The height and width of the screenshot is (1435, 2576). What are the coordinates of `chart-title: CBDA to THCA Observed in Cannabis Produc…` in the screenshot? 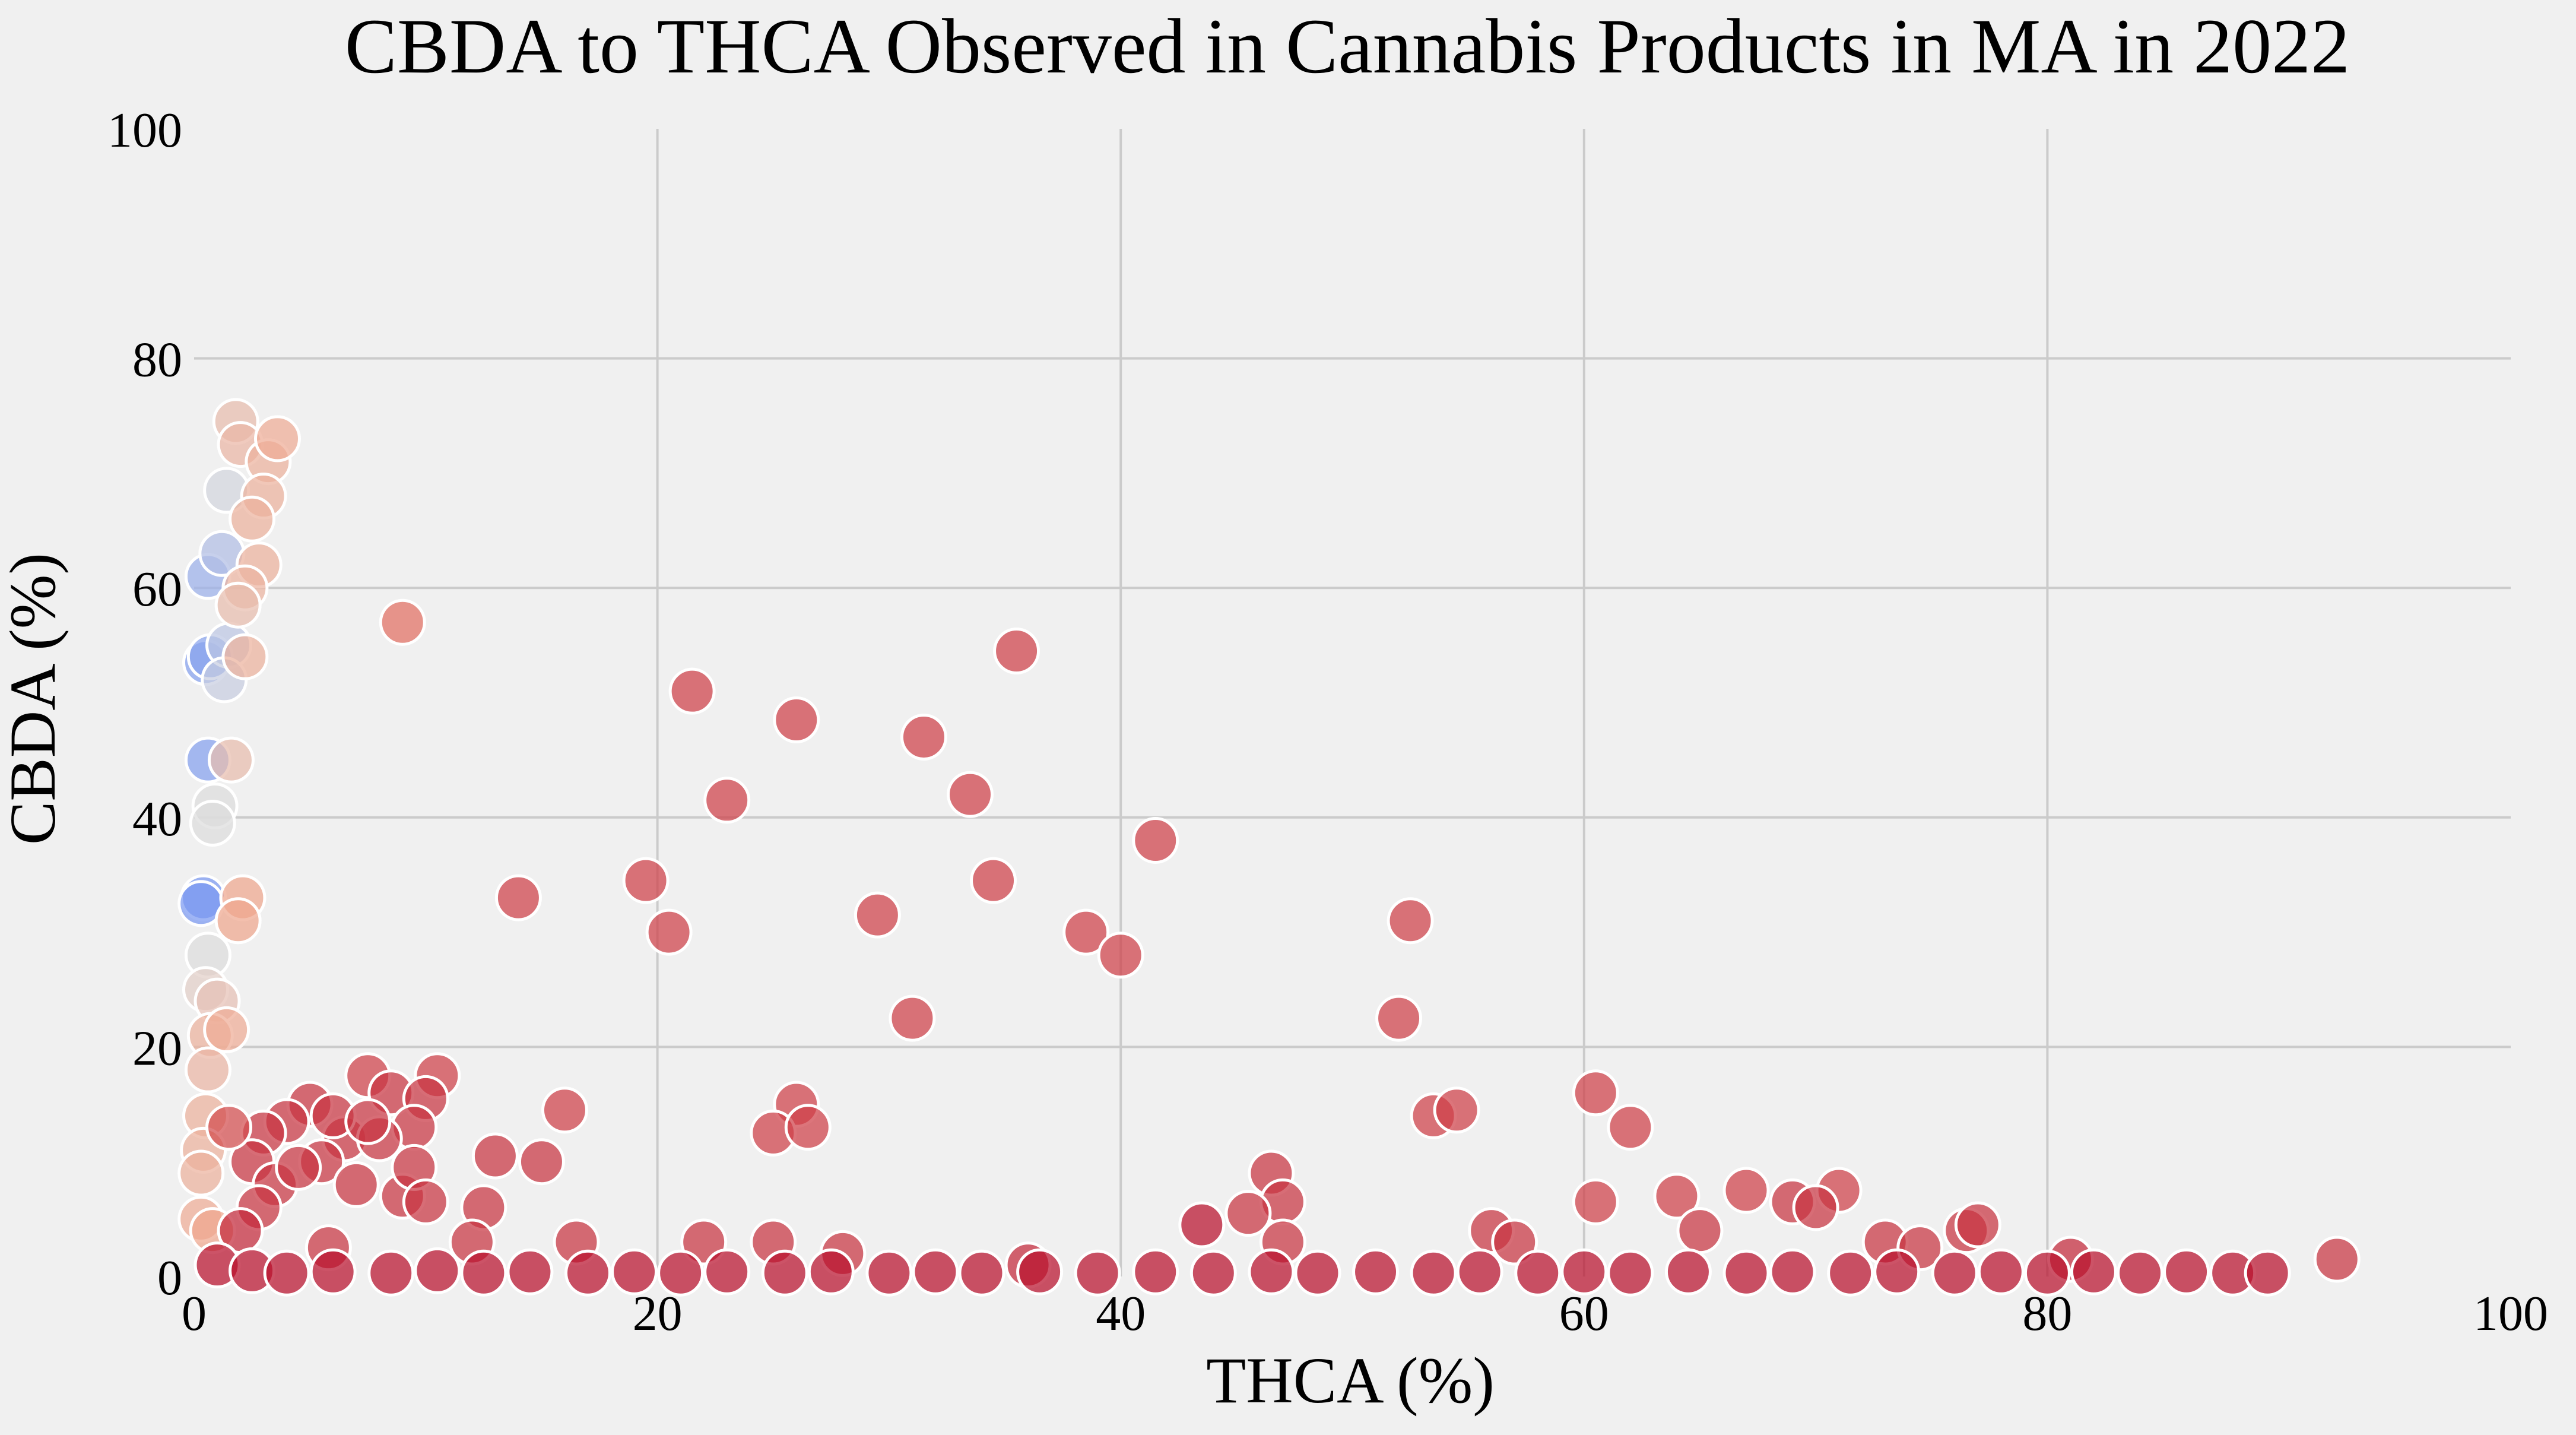 It's located at (1347, 46).